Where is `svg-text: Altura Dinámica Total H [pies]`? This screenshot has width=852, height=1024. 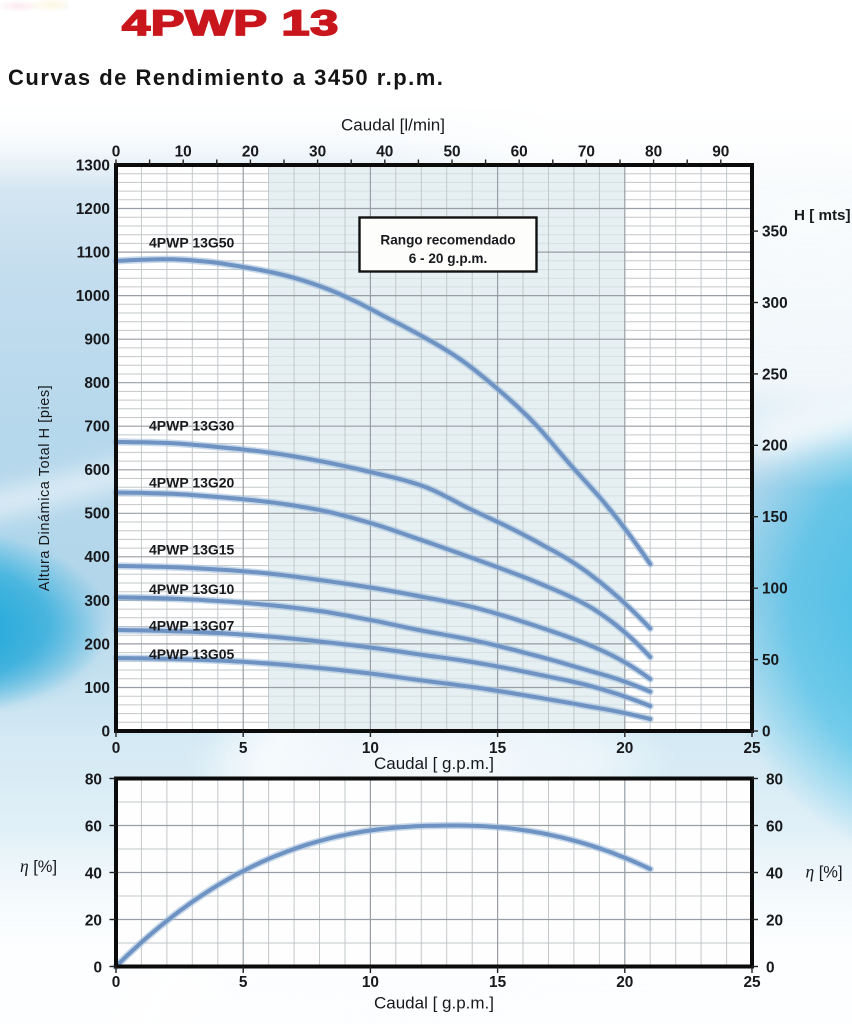
svg-text: Altura Dinámica Total H [pies] is located at coordinates (45, 488).